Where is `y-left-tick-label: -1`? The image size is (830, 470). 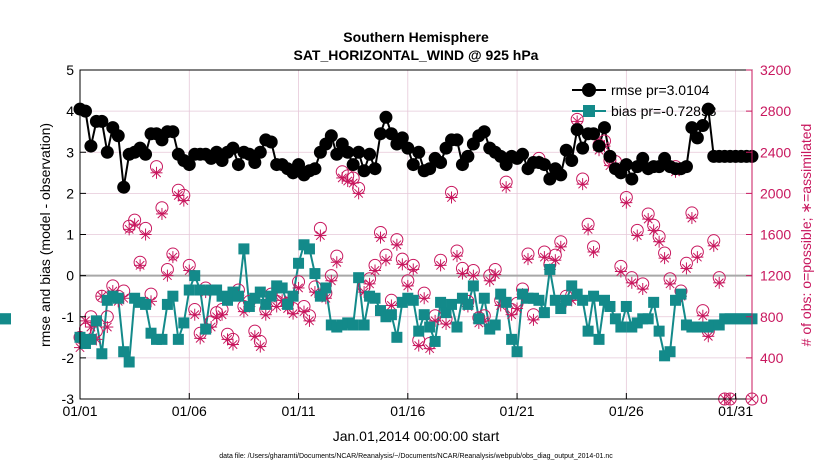 y-left-tick-label: -1 is located at coordinates (68, 317).